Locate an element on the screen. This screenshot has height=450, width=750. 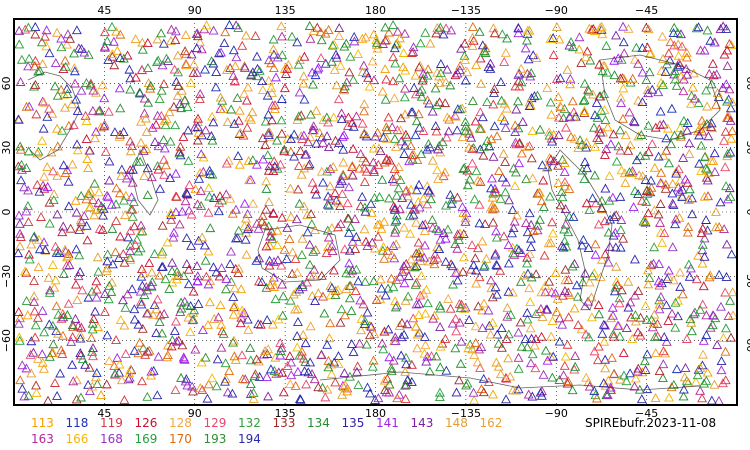
tick-label: −30 is located at coordinates (6, 276).